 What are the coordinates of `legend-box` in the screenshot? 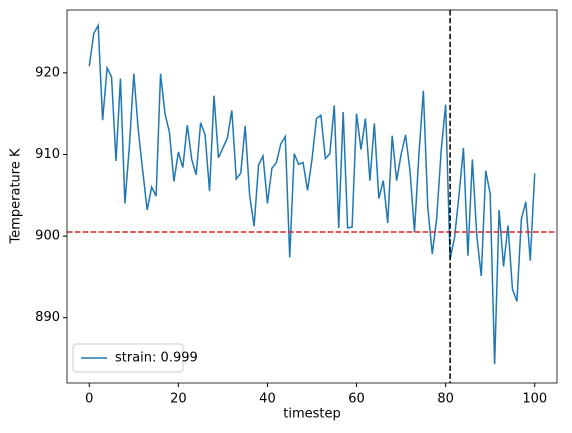 It's located at (128, 358).